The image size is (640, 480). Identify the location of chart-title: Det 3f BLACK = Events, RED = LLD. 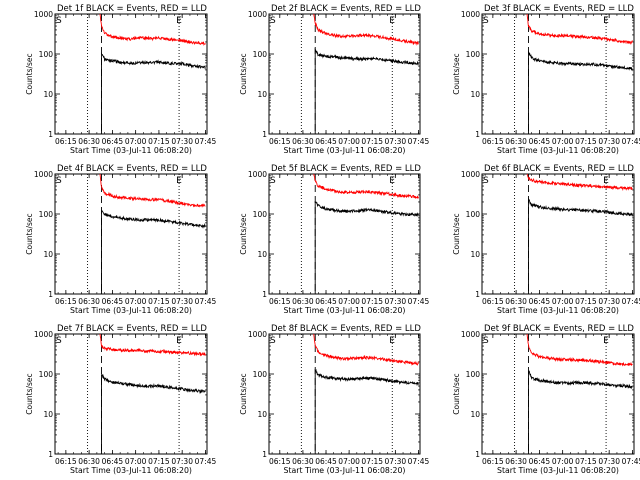
(559, 9).